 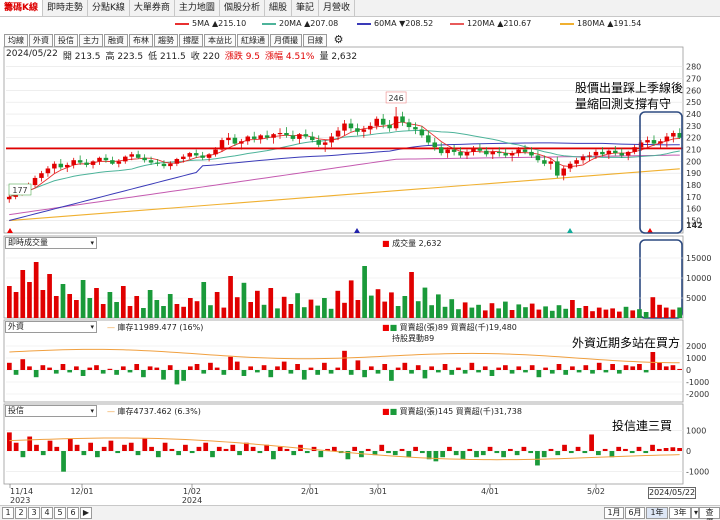 I want to click on toolbar-button: 主力, so click(x=91, y=40).